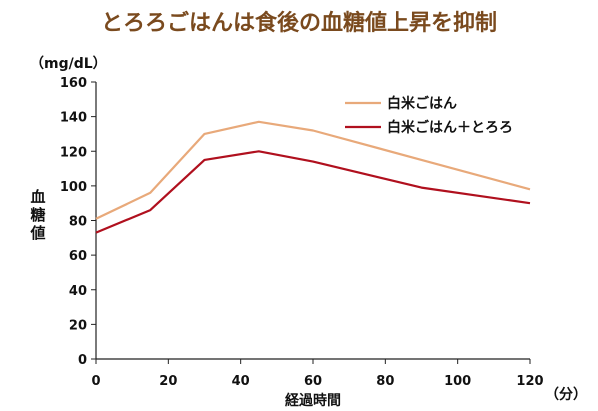 The image size is (598, 411). What do you see at coordinates (168, 381) in the screenshot?
I see `x-tick-label: 20` at bounding box center [168, 381].